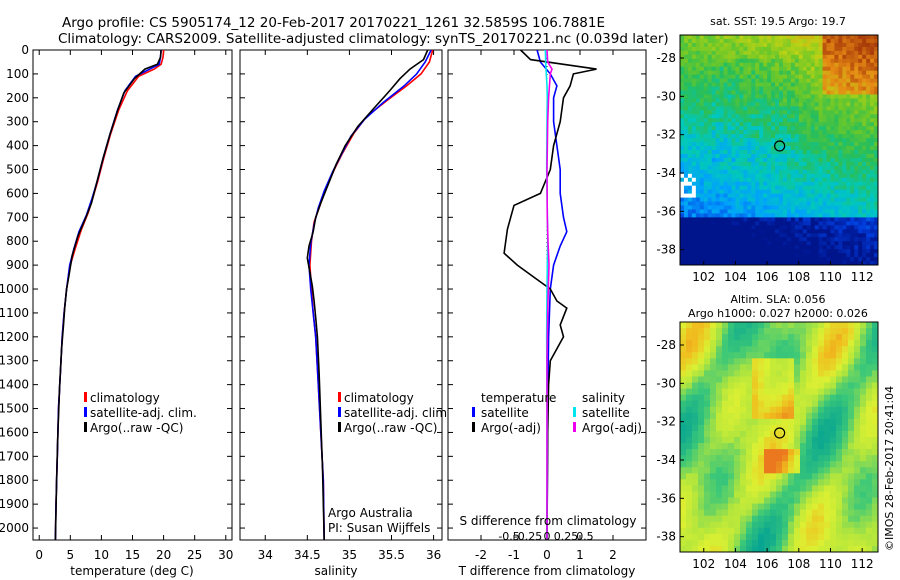 The image size is (900, 580). What do you see at coordinates (136, 428) in the screenshot?
I see `legend-label-argo: Argo(..raw -QC)` at bounding box center [136, 428].